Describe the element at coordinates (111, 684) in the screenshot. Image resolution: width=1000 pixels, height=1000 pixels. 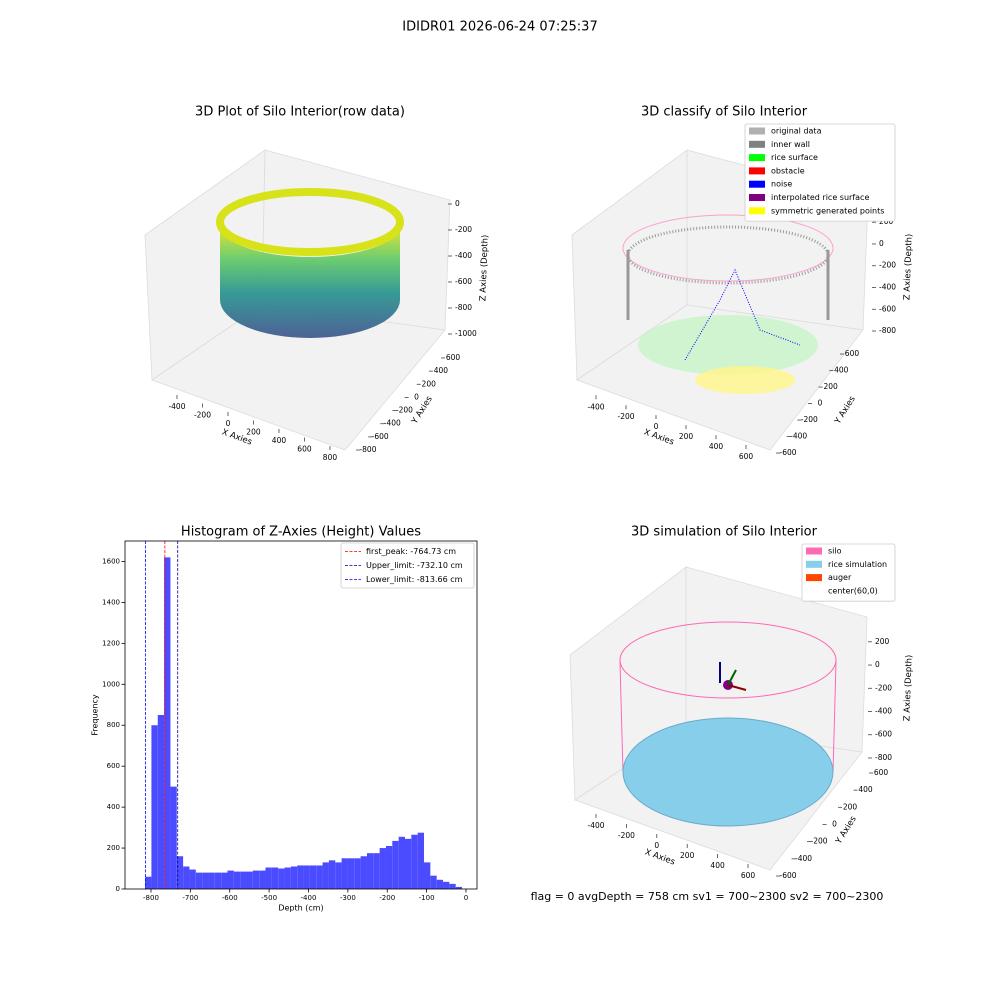
I see `y-tick-label: 1000` at that location.